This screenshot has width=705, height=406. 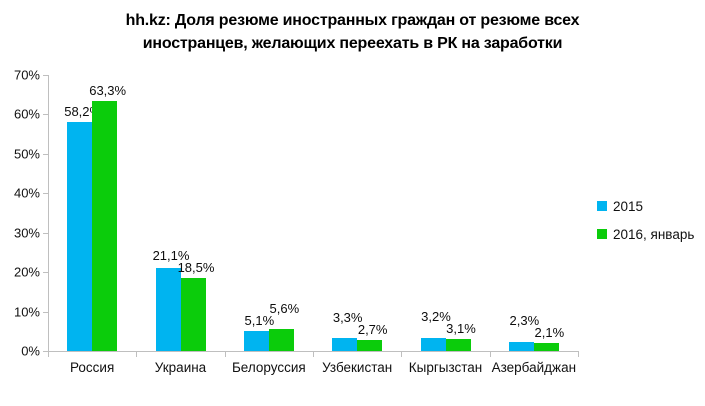 I want to click on bar-value-label: 3,2%, so click(x=436, y=316).